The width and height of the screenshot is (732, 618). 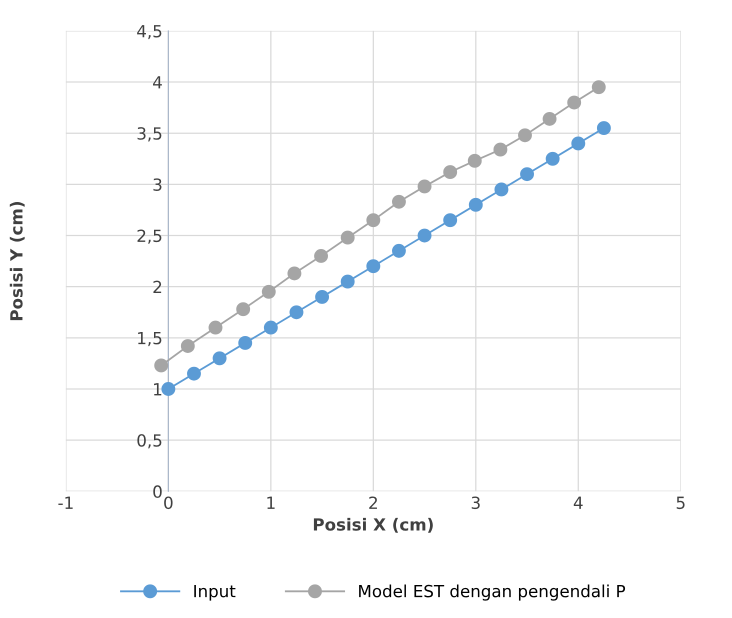 What do you see at coordinates (150, 236) in the screenshot?
I see `y-tick-label: 2,5` at bounding box center [150, 236].